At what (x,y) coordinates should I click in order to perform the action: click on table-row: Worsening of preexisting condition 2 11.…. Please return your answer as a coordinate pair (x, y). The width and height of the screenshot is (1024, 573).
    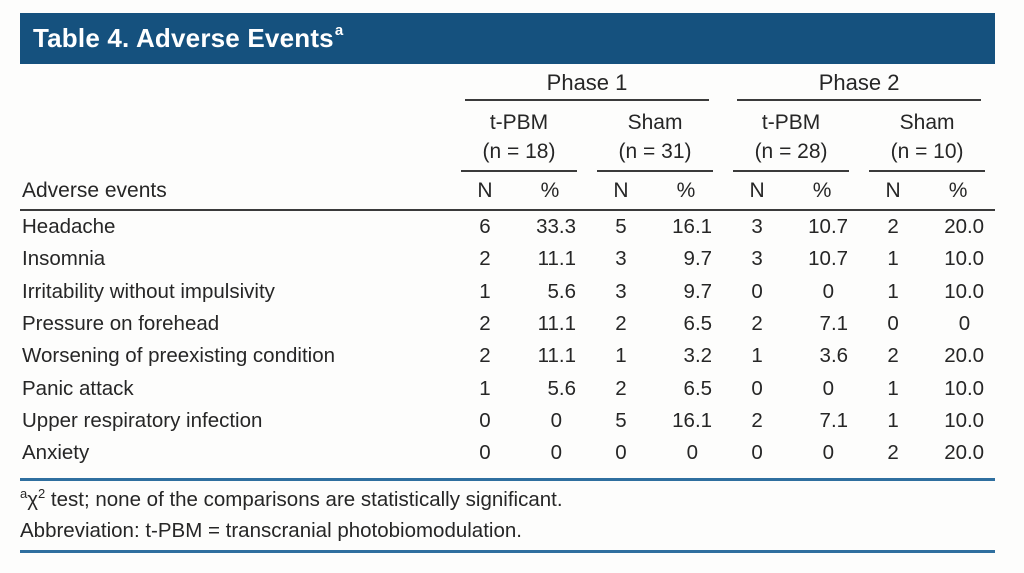
    Looking at the image, I should click on (507, 356).